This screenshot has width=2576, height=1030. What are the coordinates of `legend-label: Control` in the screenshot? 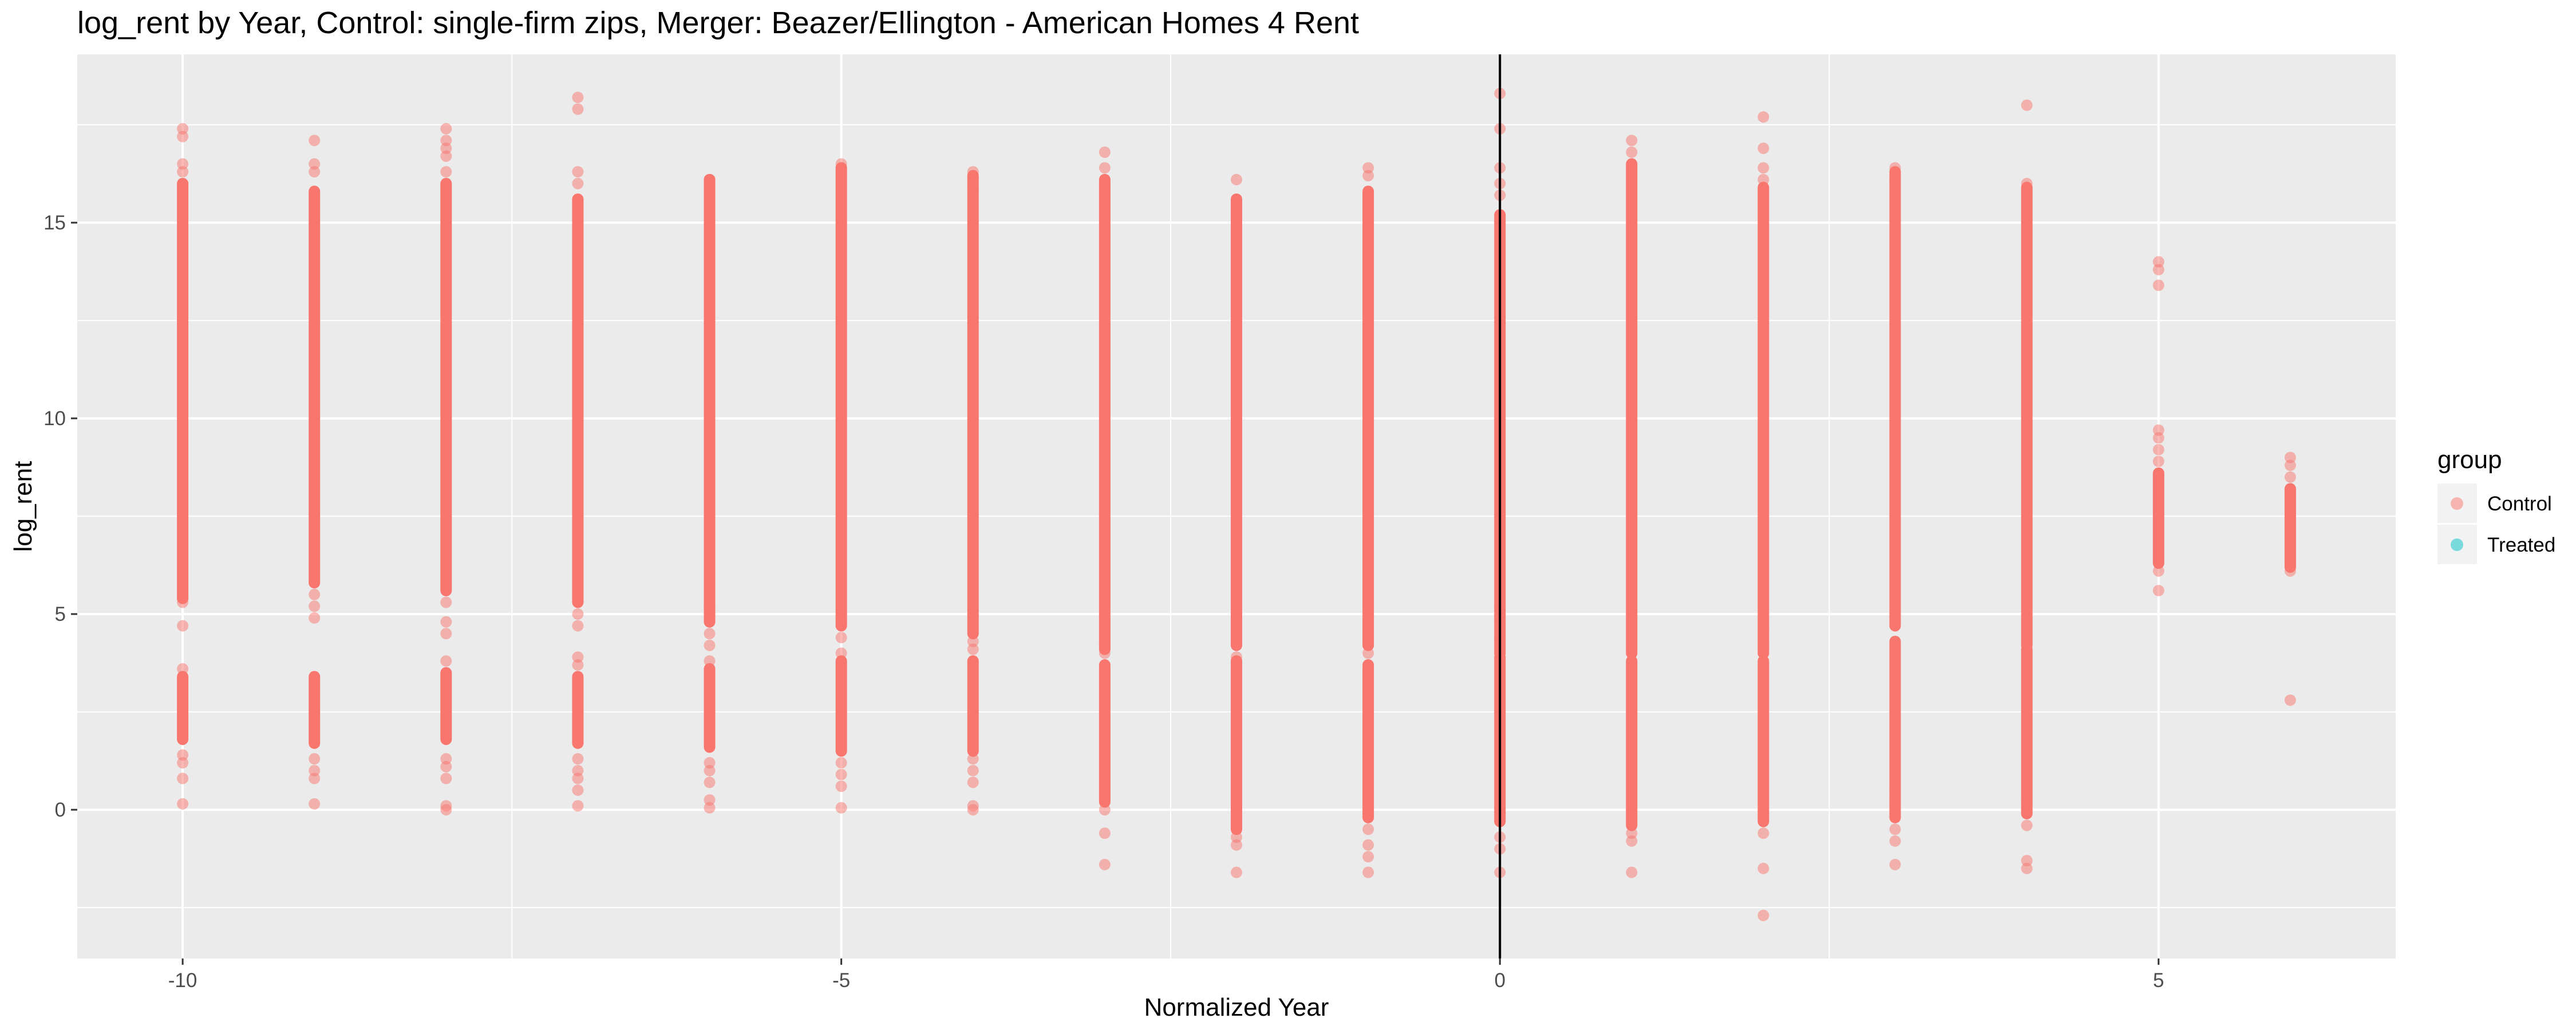 It's located at (2519, 504).